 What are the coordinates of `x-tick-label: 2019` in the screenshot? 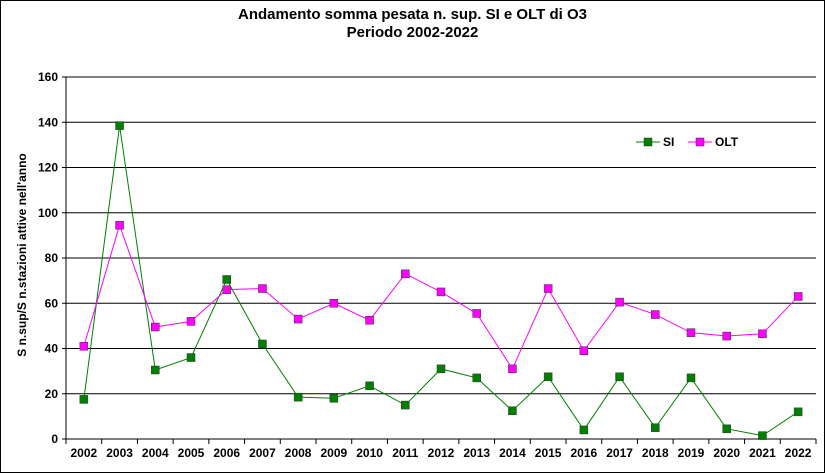 It's located at (691, 453).